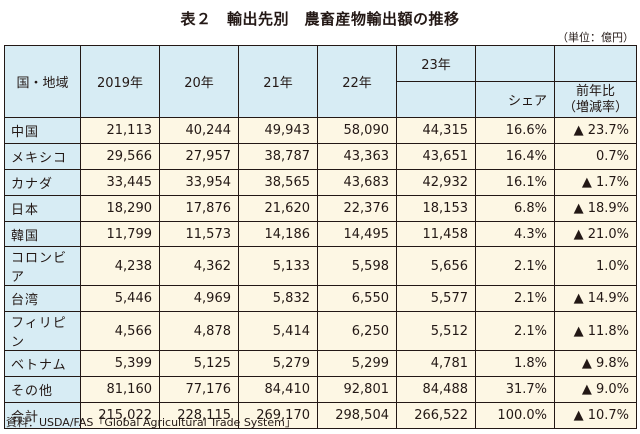 This screenshot has height=434, width=640. I want to click on value-cell: 266,522, so click(436, 416).